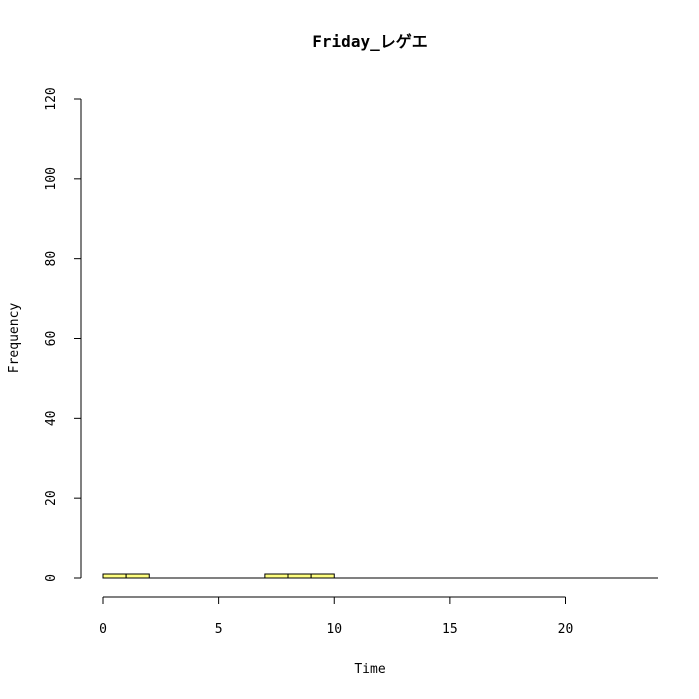 This screenshot has height=699, width=699. Describe the element at coordinates (51, 98) in the screenshot. I see `y-tick-label: 120` at that location.